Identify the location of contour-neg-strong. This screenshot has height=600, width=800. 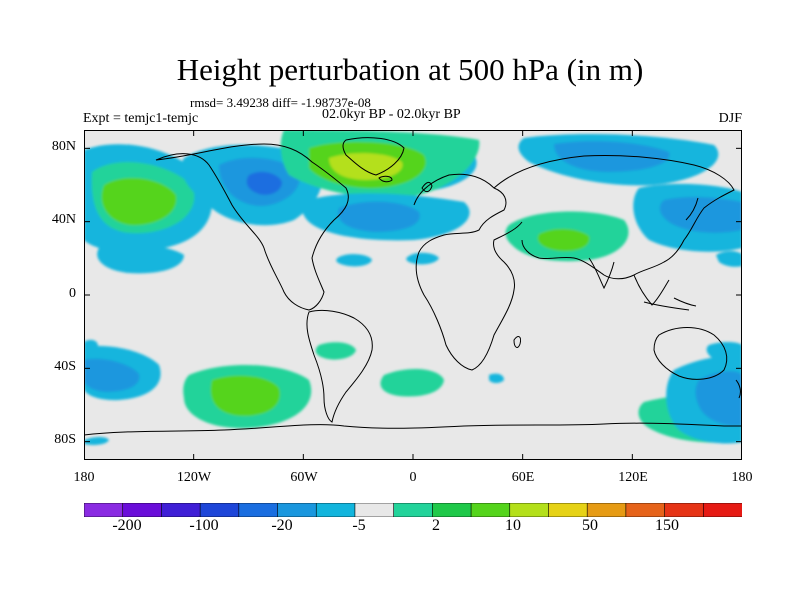
(264, 183).